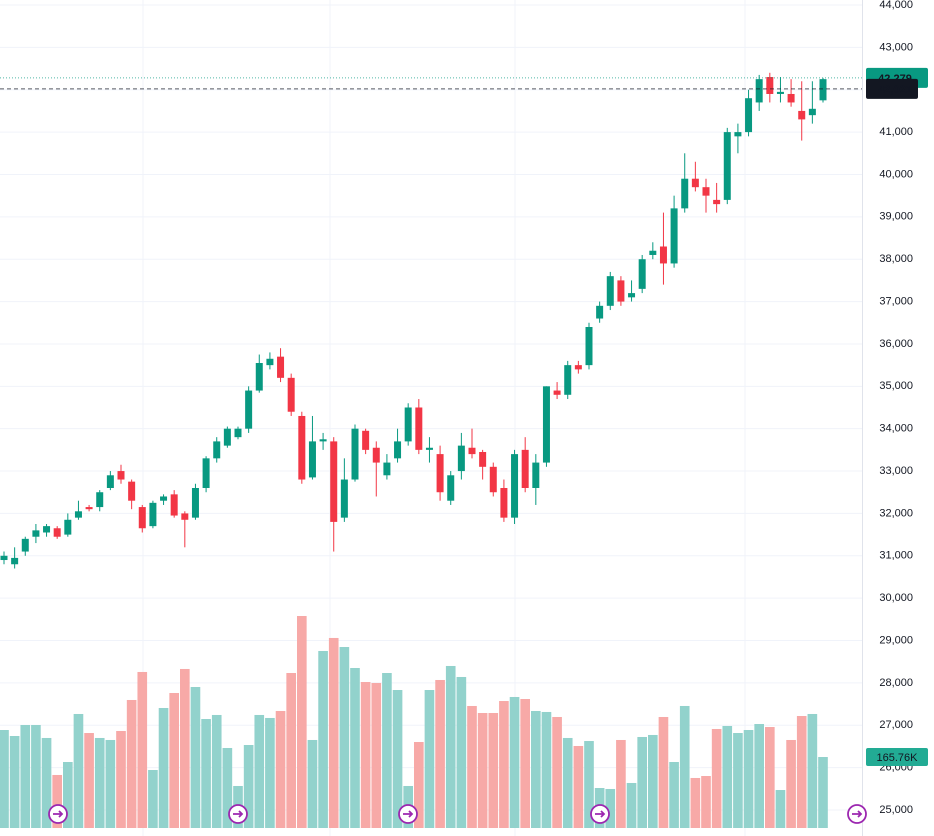  I want to click on price-tag, so click(892, 88).